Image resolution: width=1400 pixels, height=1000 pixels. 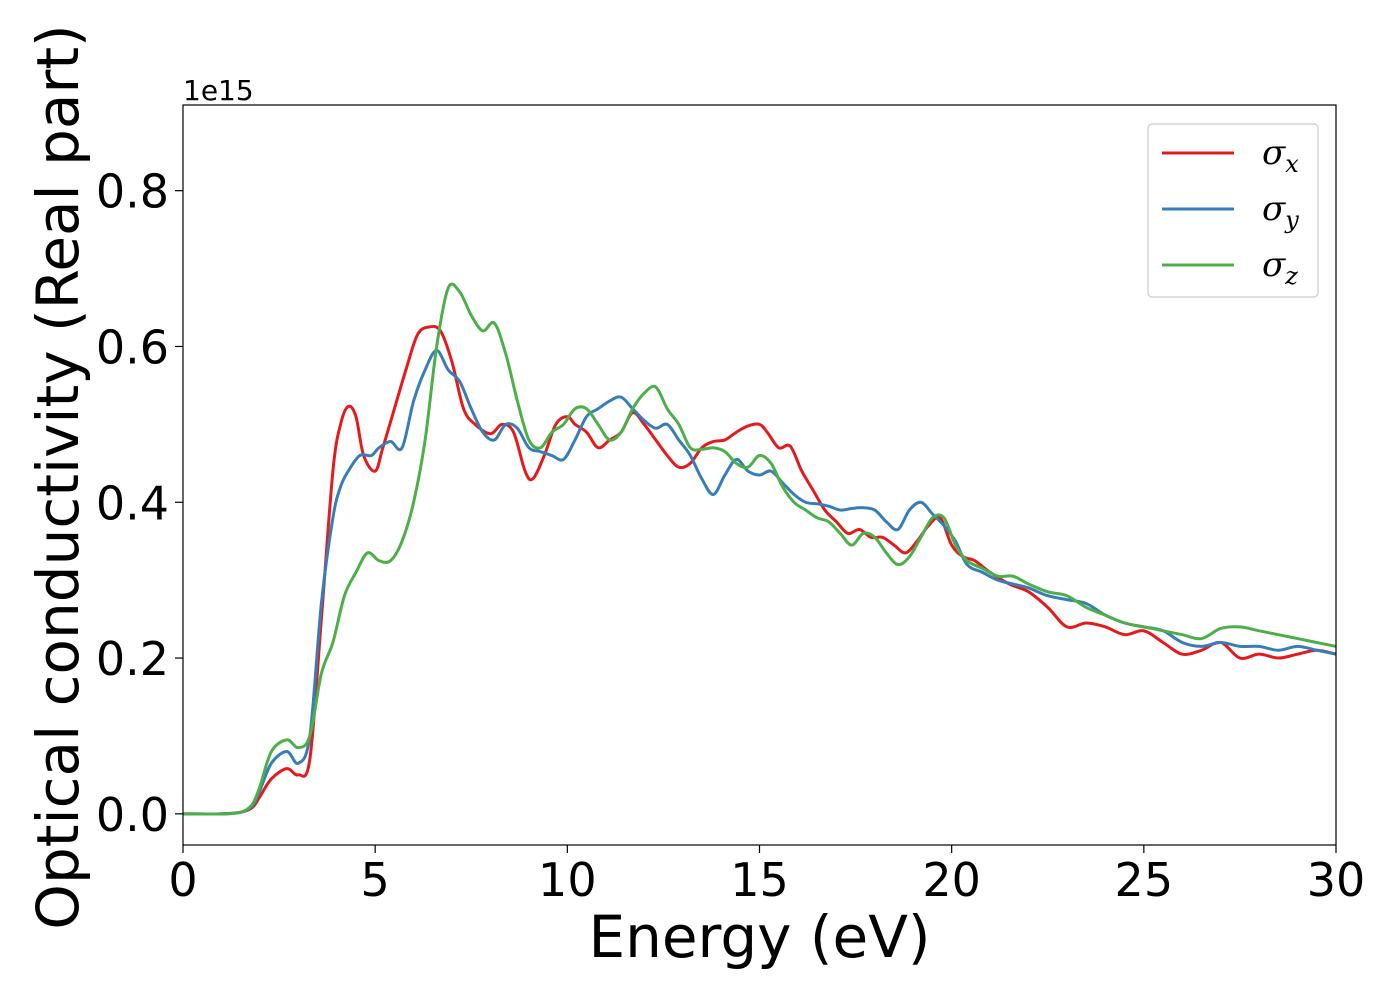 I want to click on y-tick-label: 0.2, so click(x=132, y=659).